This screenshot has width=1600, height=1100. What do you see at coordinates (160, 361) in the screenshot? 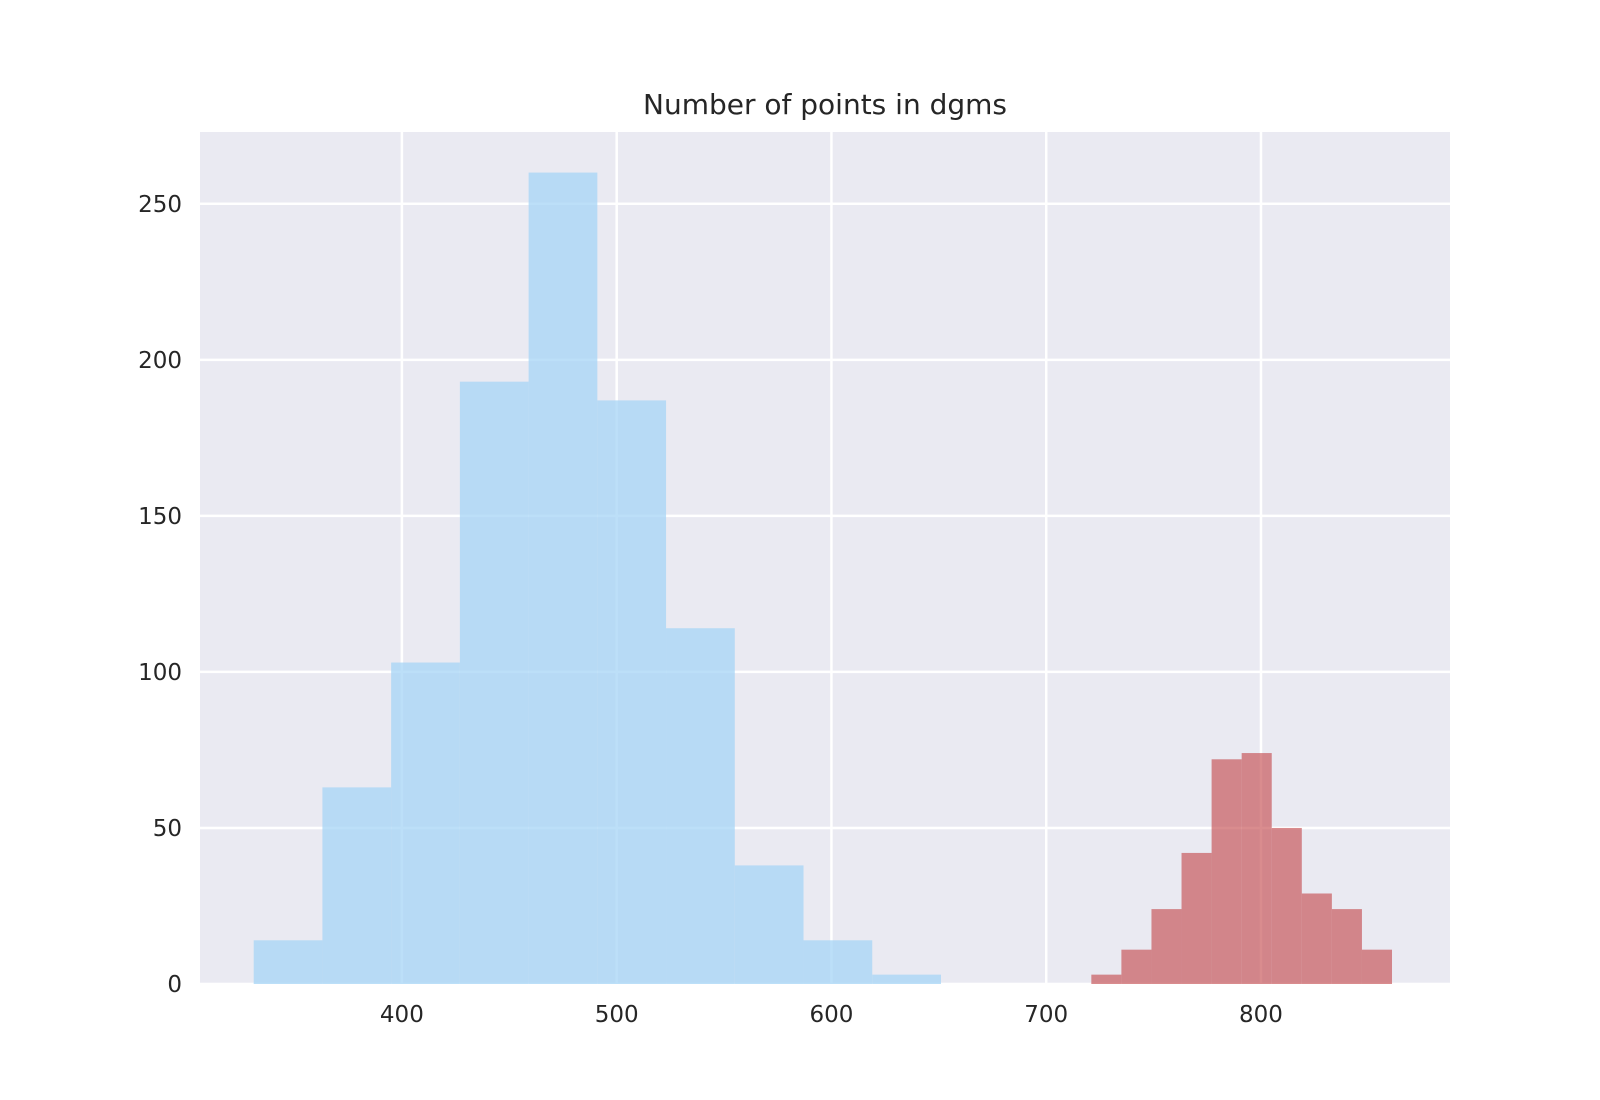
I see `y-tick-label: 200` at bounding box center [160, 361].